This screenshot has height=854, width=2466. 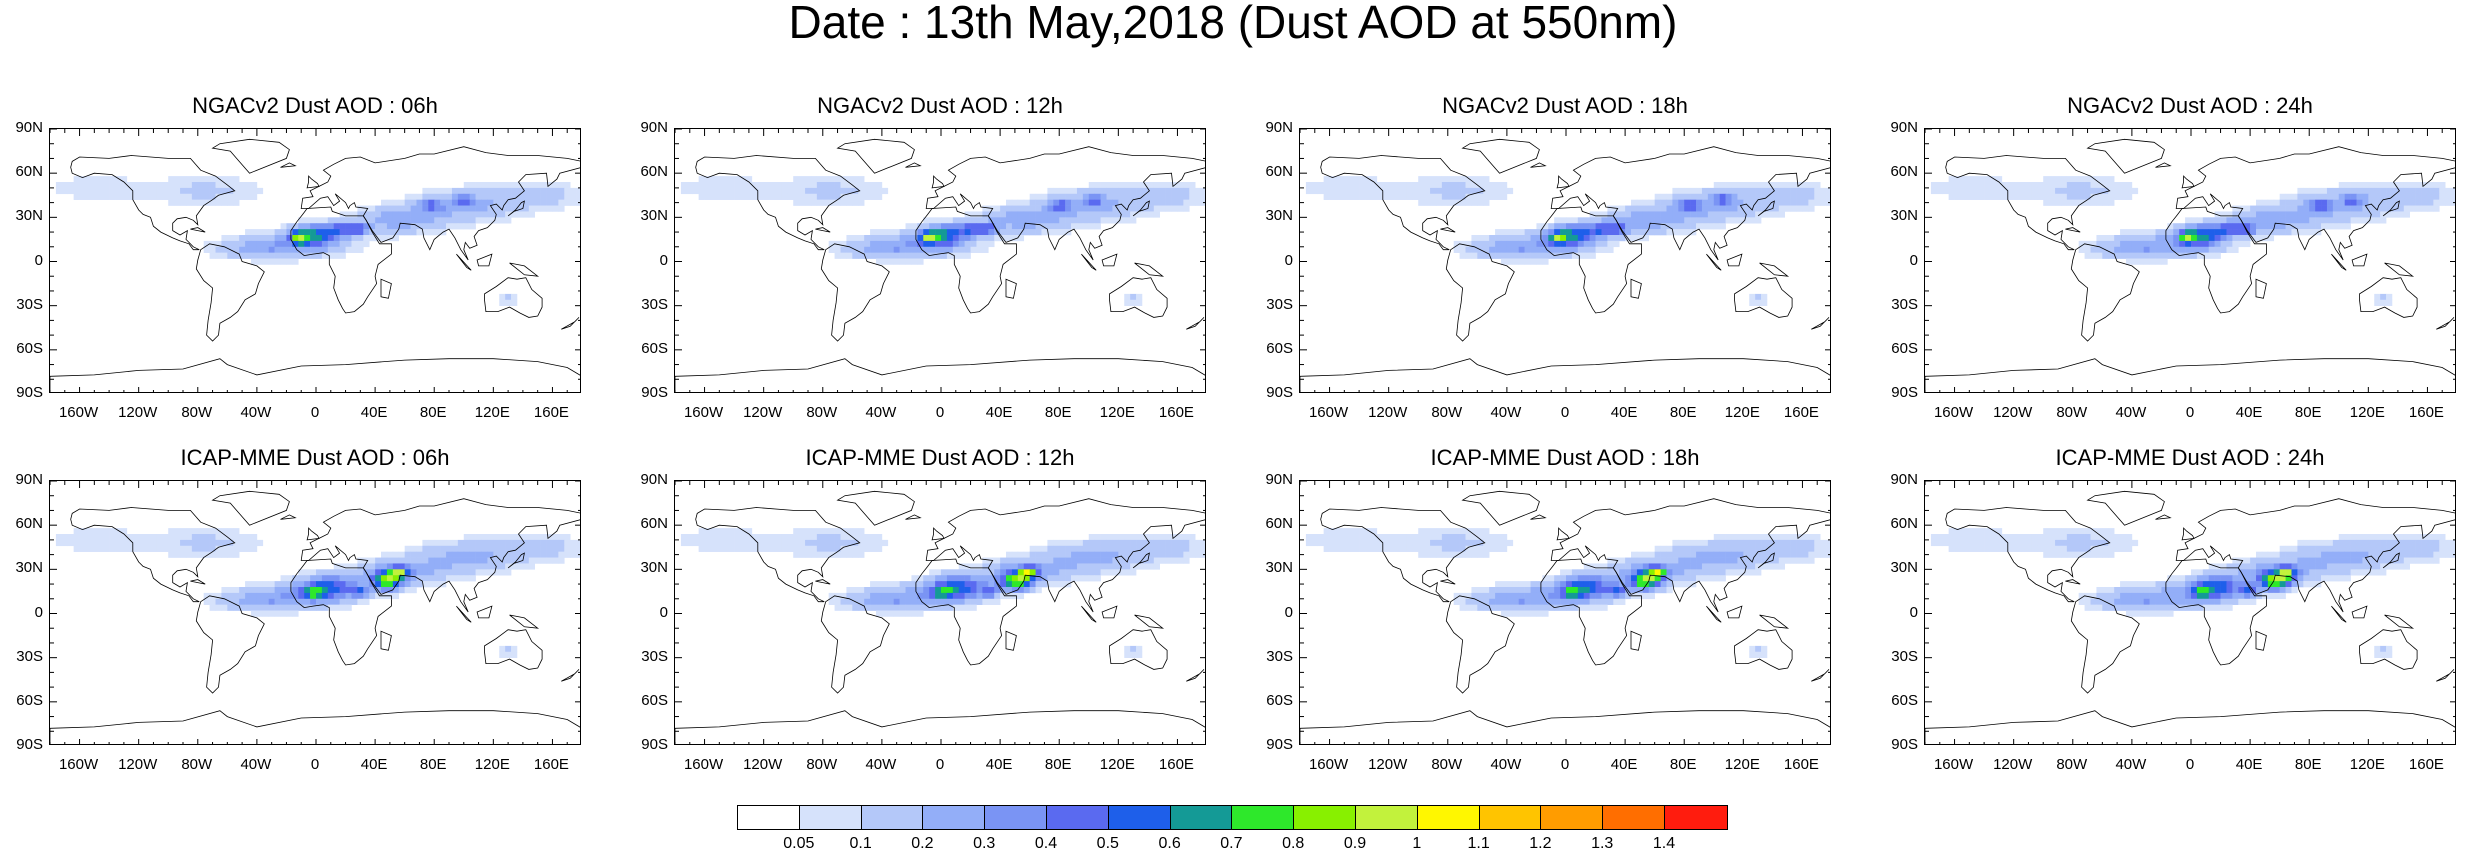 I want to click on colorbar-tick-label: 1.3, so click(x=1602, y=843).